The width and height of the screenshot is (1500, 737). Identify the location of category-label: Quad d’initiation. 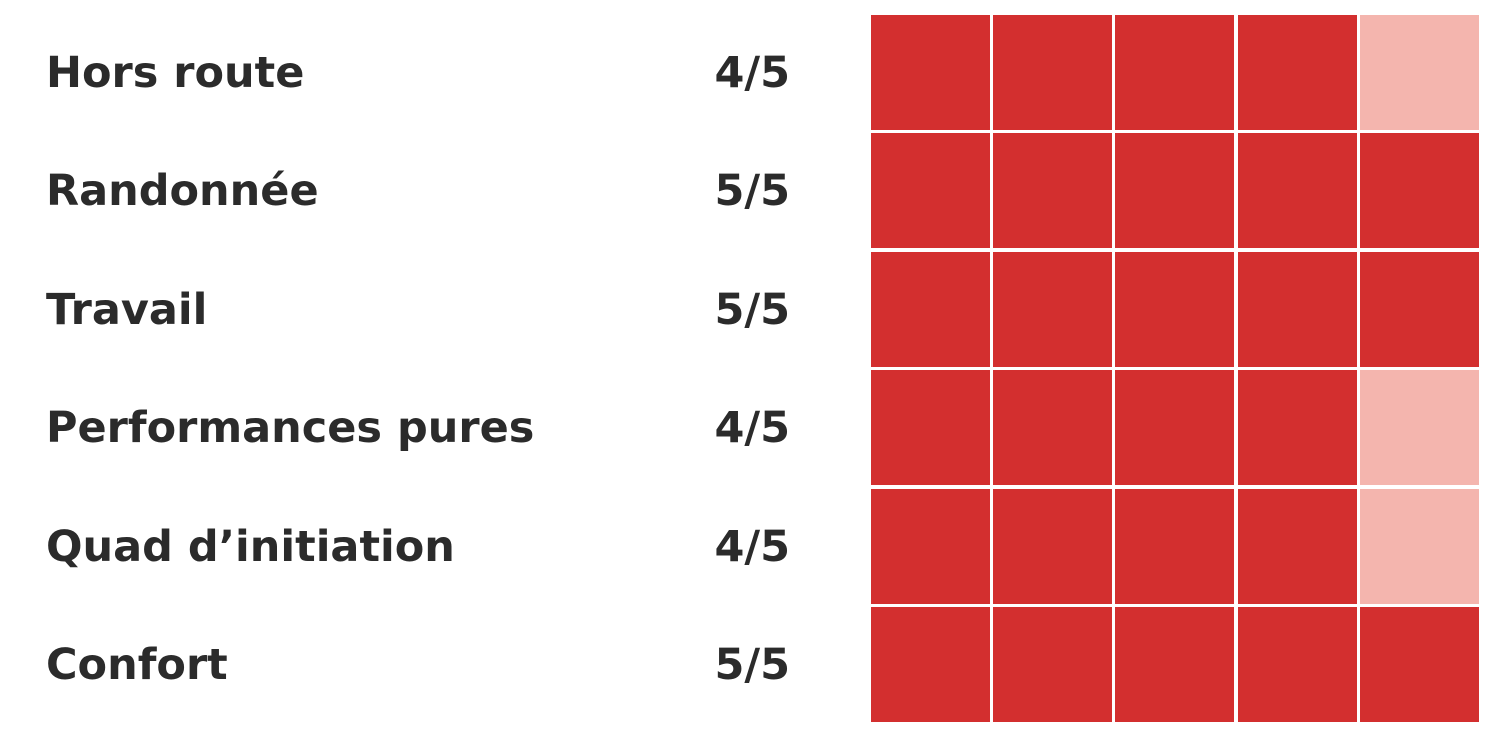
(250, 546).